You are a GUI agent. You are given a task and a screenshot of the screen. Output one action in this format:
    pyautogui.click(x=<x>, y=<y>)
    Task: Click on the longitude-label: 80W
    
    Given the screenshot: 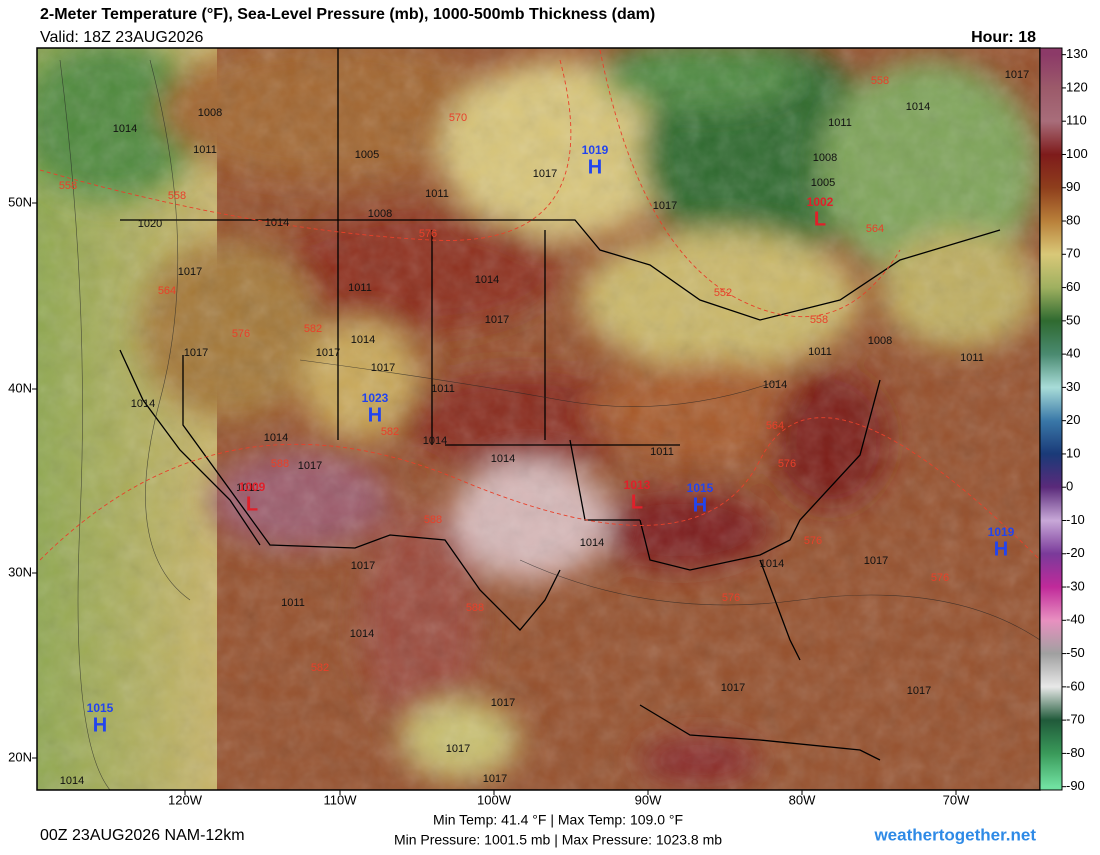 What is the action you would take?
    pyautogui.click(x=802, y=799)
    